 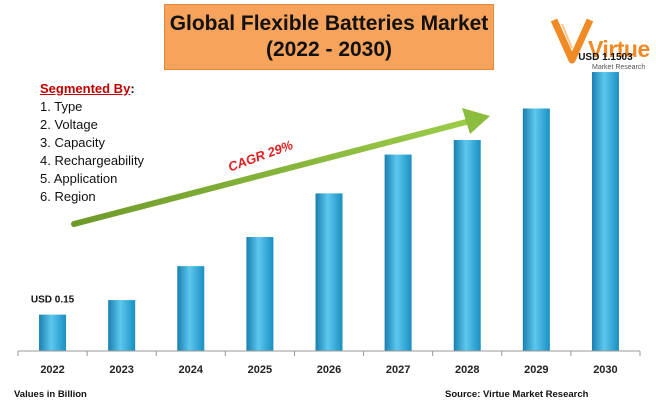 I want to click on x-tick-label: 2030, so click(x=605, y=370).